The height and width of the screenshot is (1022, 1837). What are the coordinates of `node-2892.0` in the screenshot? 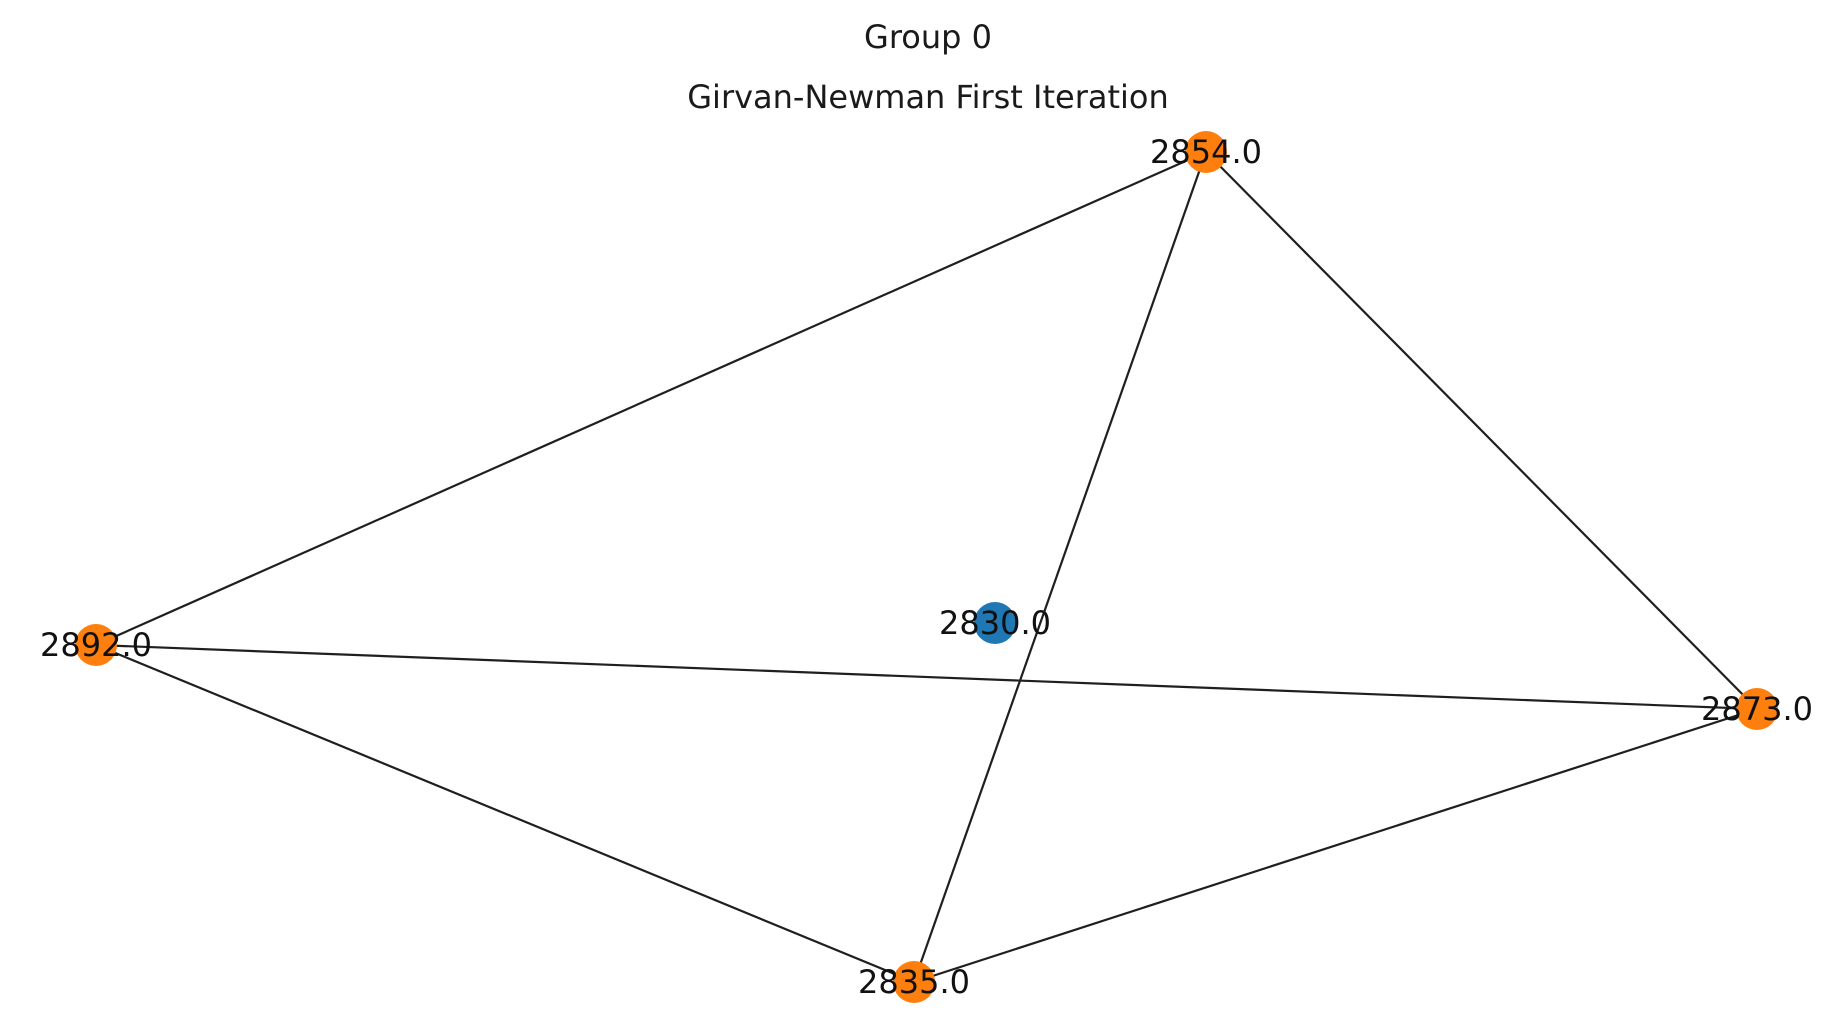 It's located at (96, 645).